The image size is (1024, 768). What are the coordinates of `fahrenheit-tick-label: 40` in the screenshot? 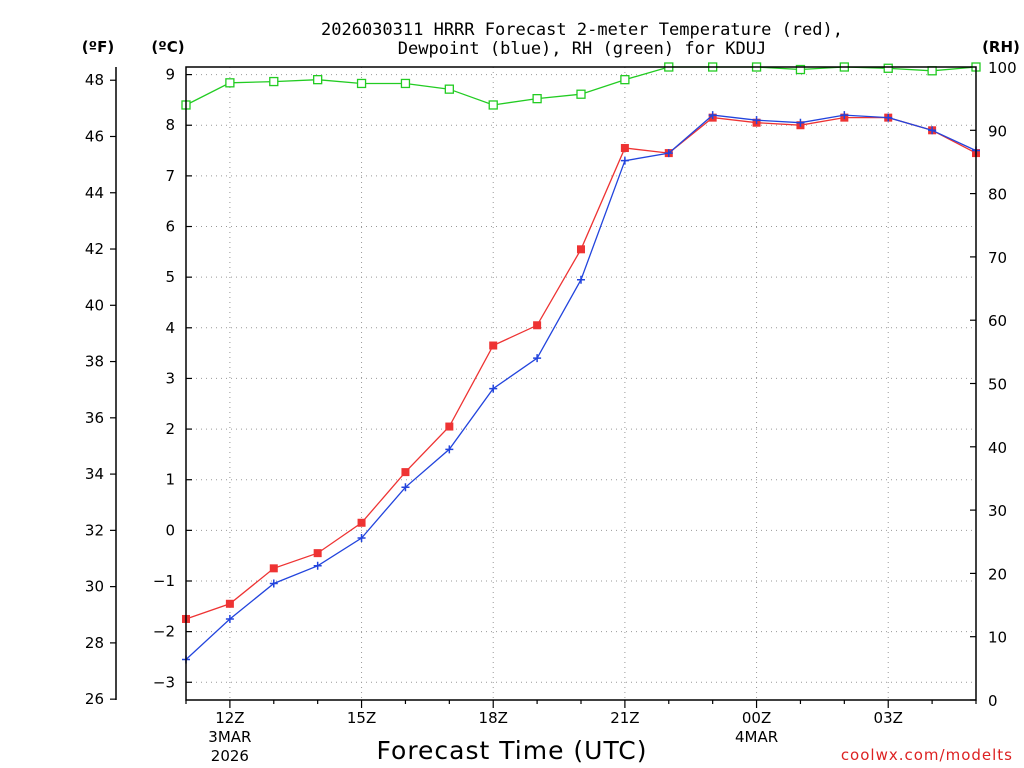 It's located at (94, 305).